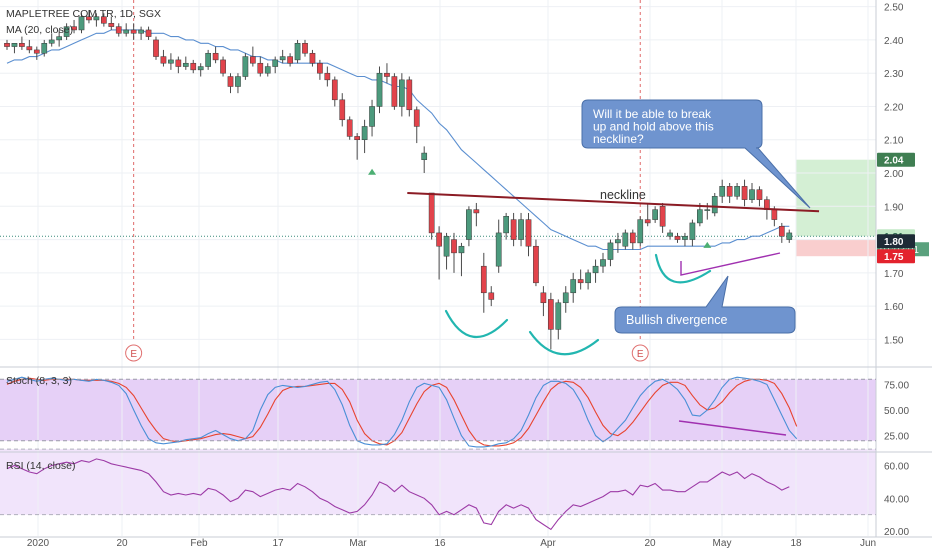 This screenshot has height=550, width=932. Describe the element at coordinates (548, 543) in the screenshot. I see `x-tick-label: Apr` at that location.